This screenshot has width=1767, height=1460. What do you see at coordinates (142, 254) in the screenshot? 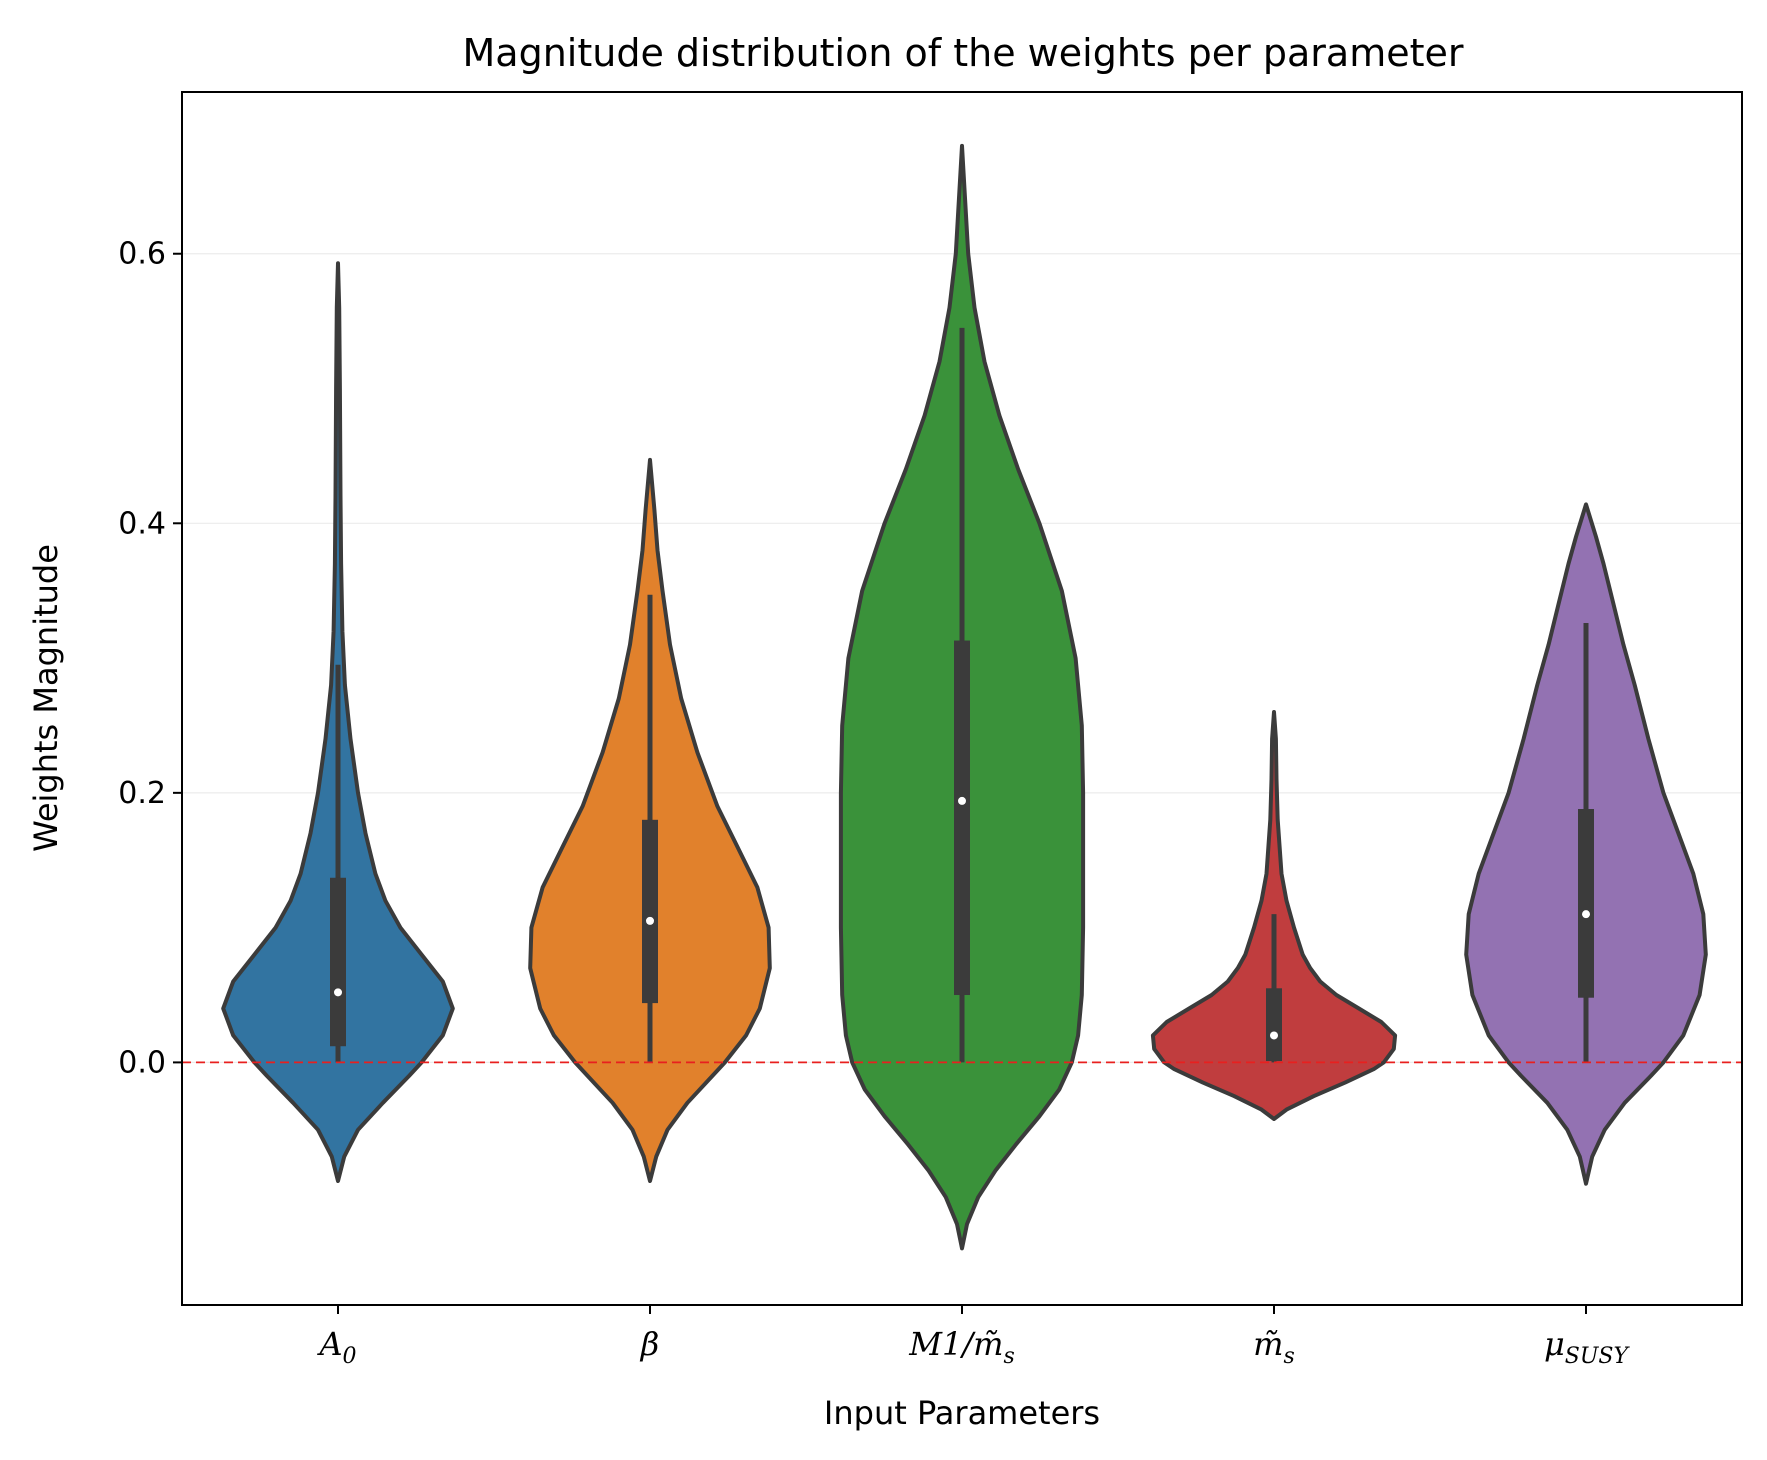
I see `y-tick-label: 0.6` at bounding box center [142, 254].